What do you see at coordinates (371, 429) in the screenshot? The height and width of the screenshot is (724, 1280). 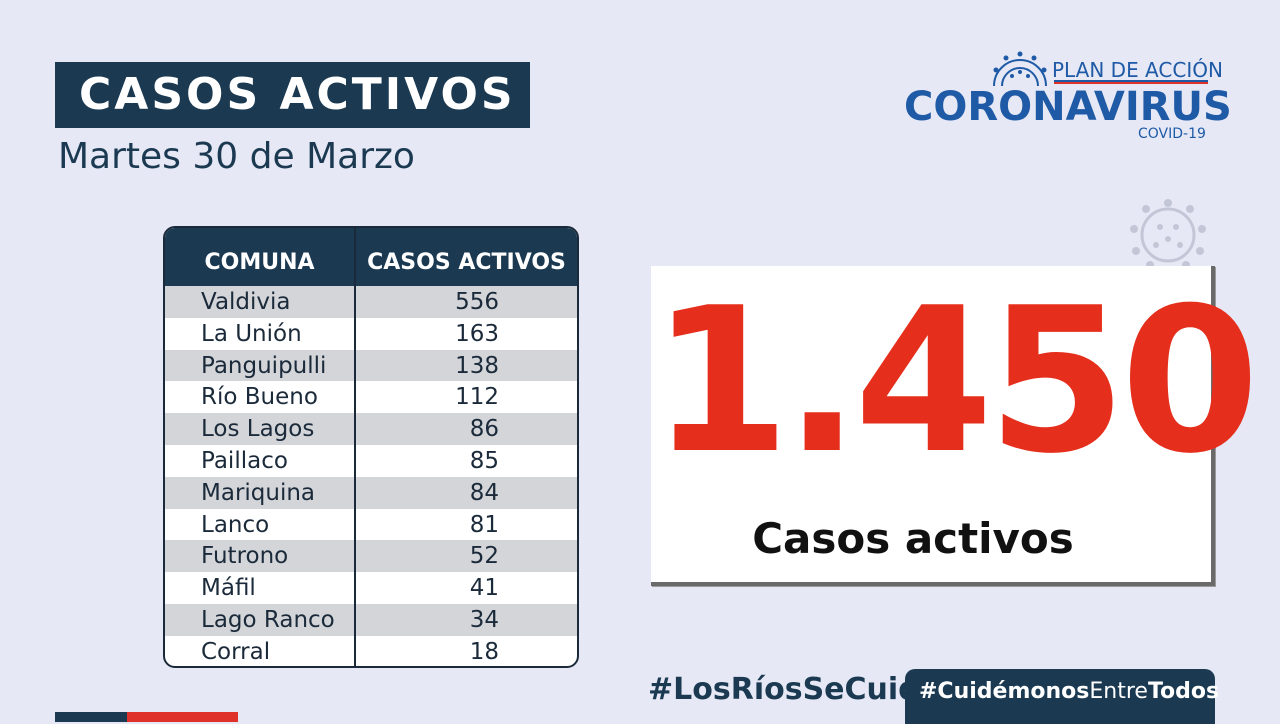 I see `table-row: Los Lagos 86` at bounding box center [371, 429].